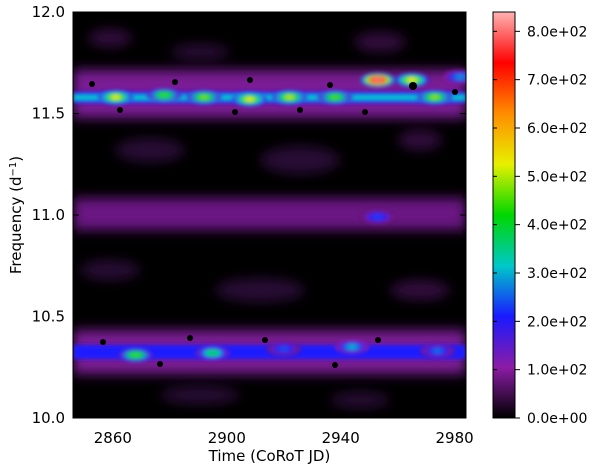  What do you see at coordinates (13, 169) in the screenshot?
I see `y-axis-label-exponent: −1` at bounding box center [13, 169].